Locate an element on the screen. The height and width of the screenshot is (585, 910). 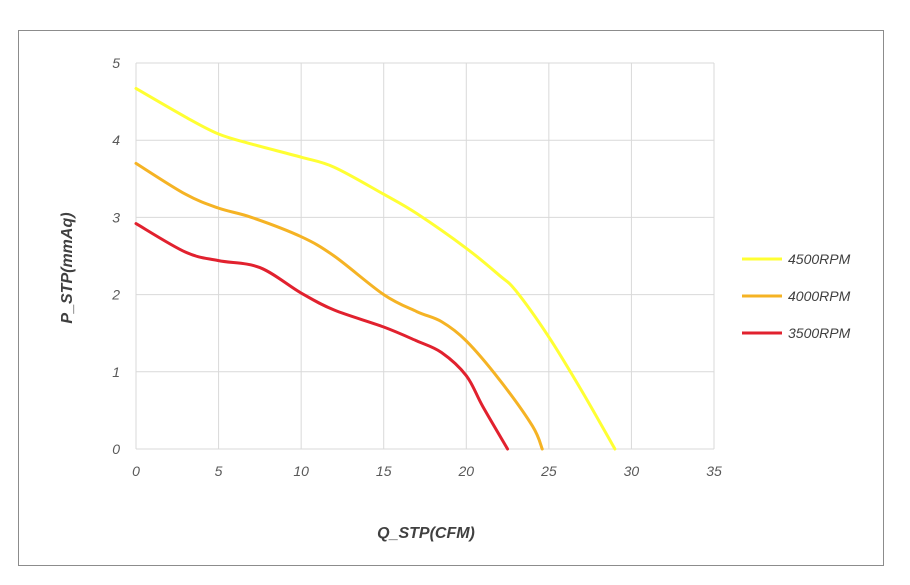
legend-label: 4500RPM is located at coordinates (819, 259).